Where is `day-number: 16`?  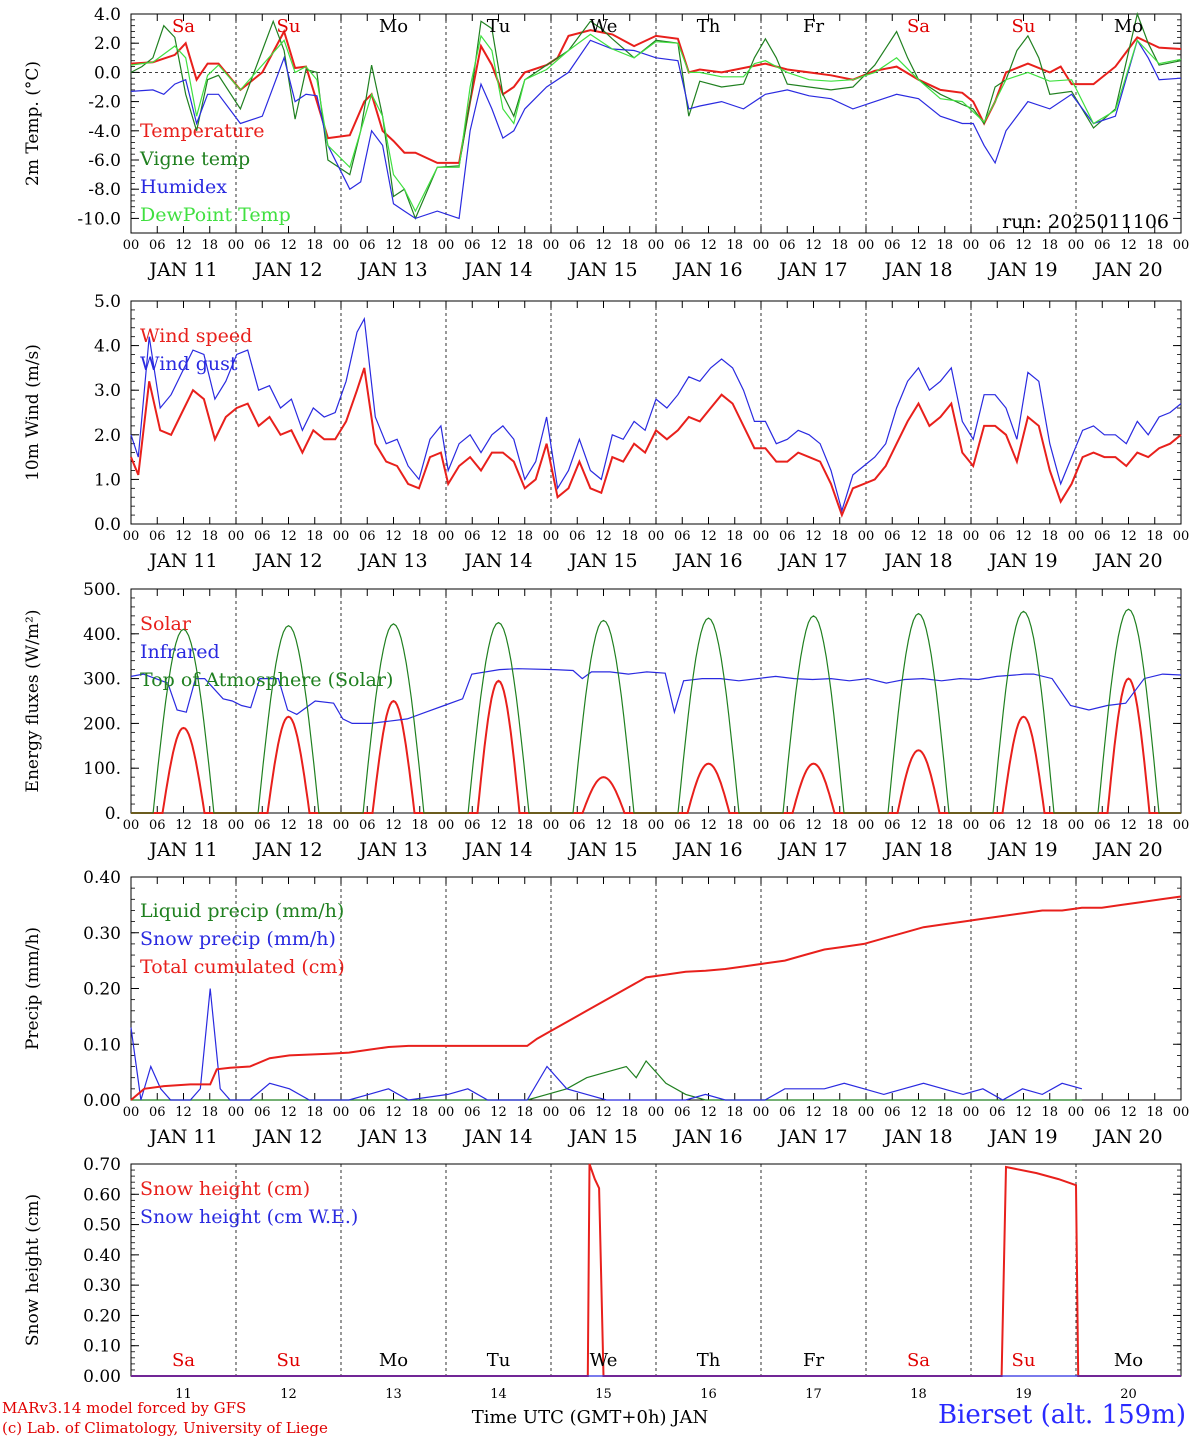
day-number: 16 is located at coordinates (708, 1394).